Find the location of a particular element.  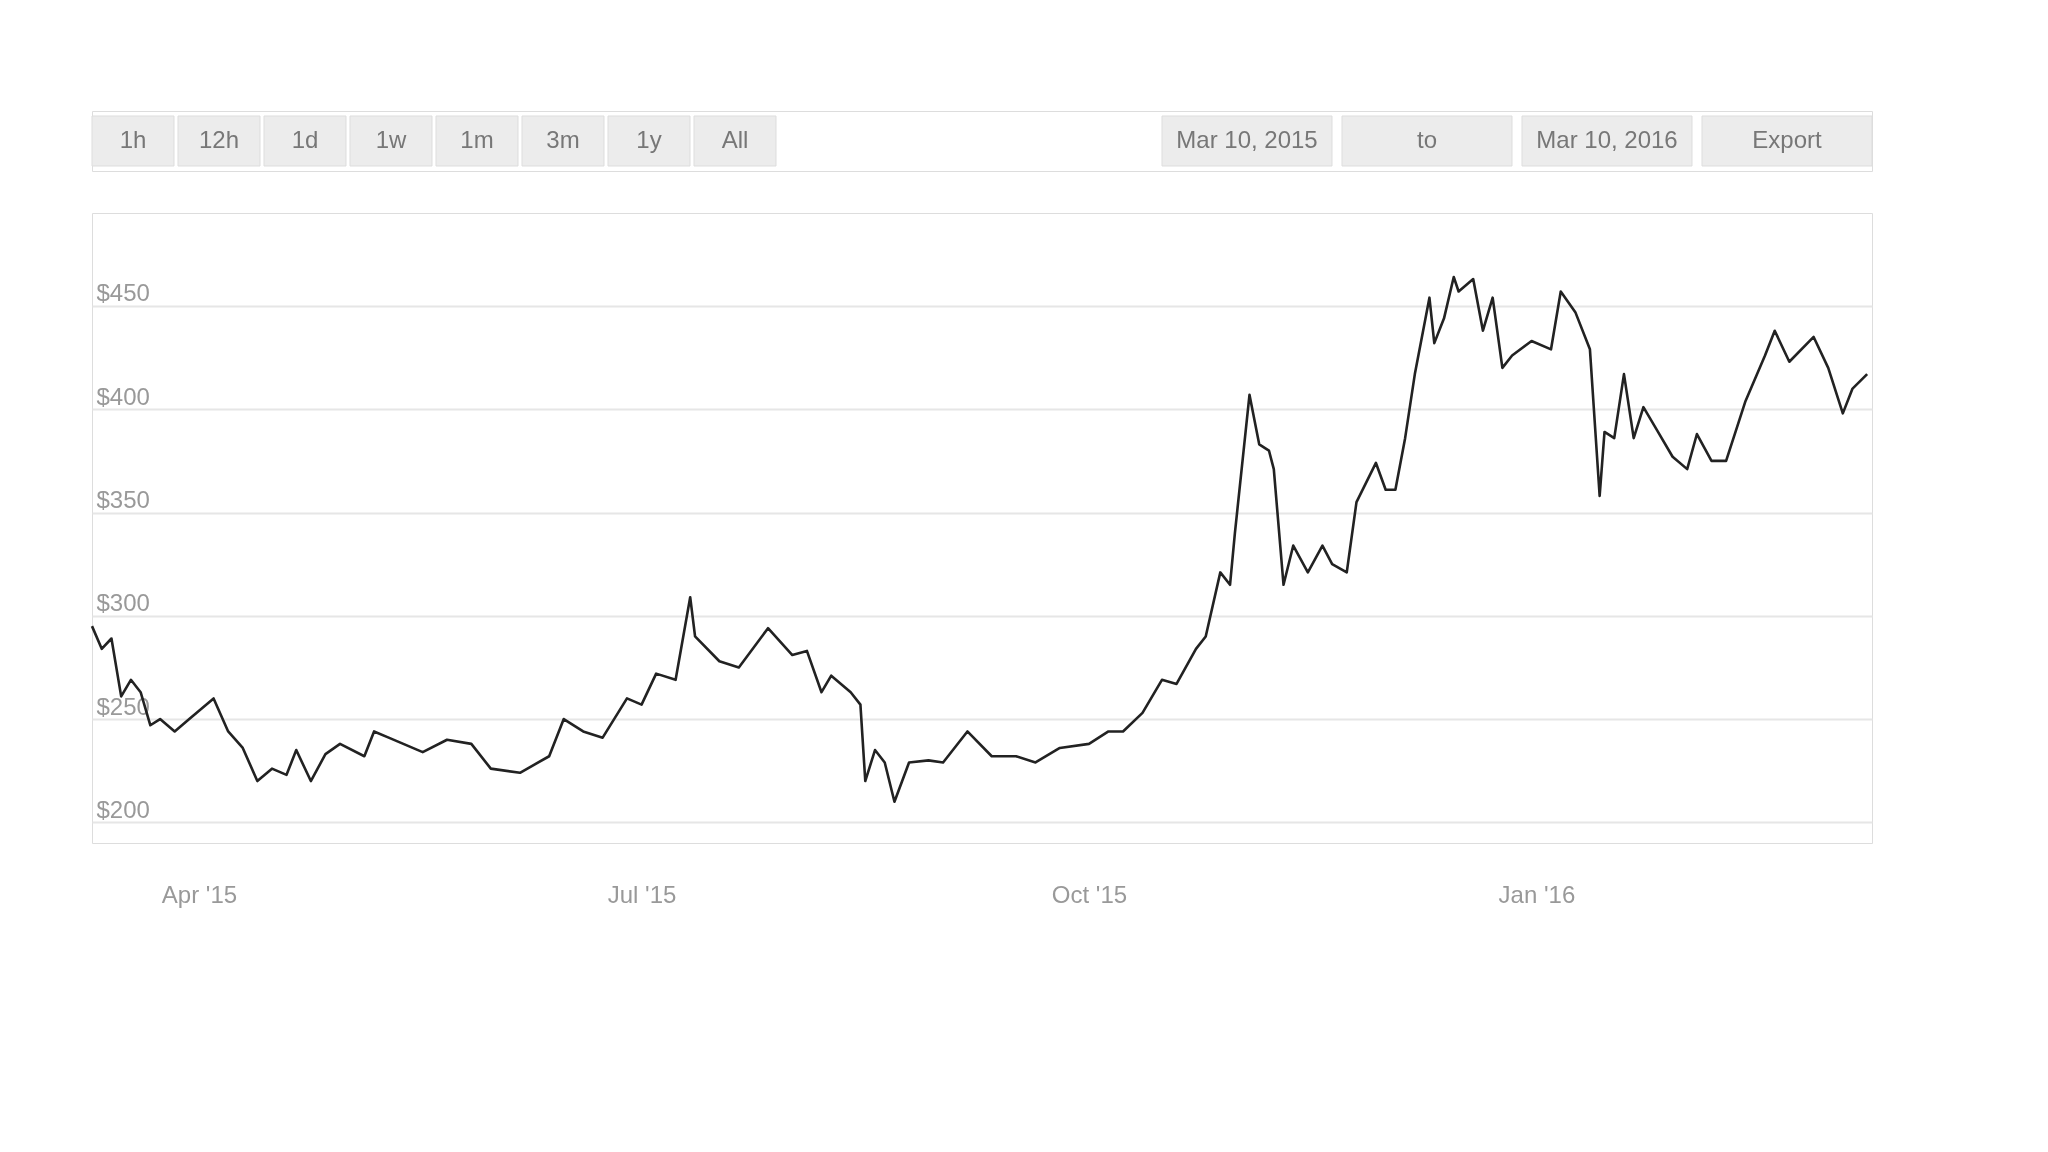

text: Mar 10, 2015 is located at coordinates (1247, 139).